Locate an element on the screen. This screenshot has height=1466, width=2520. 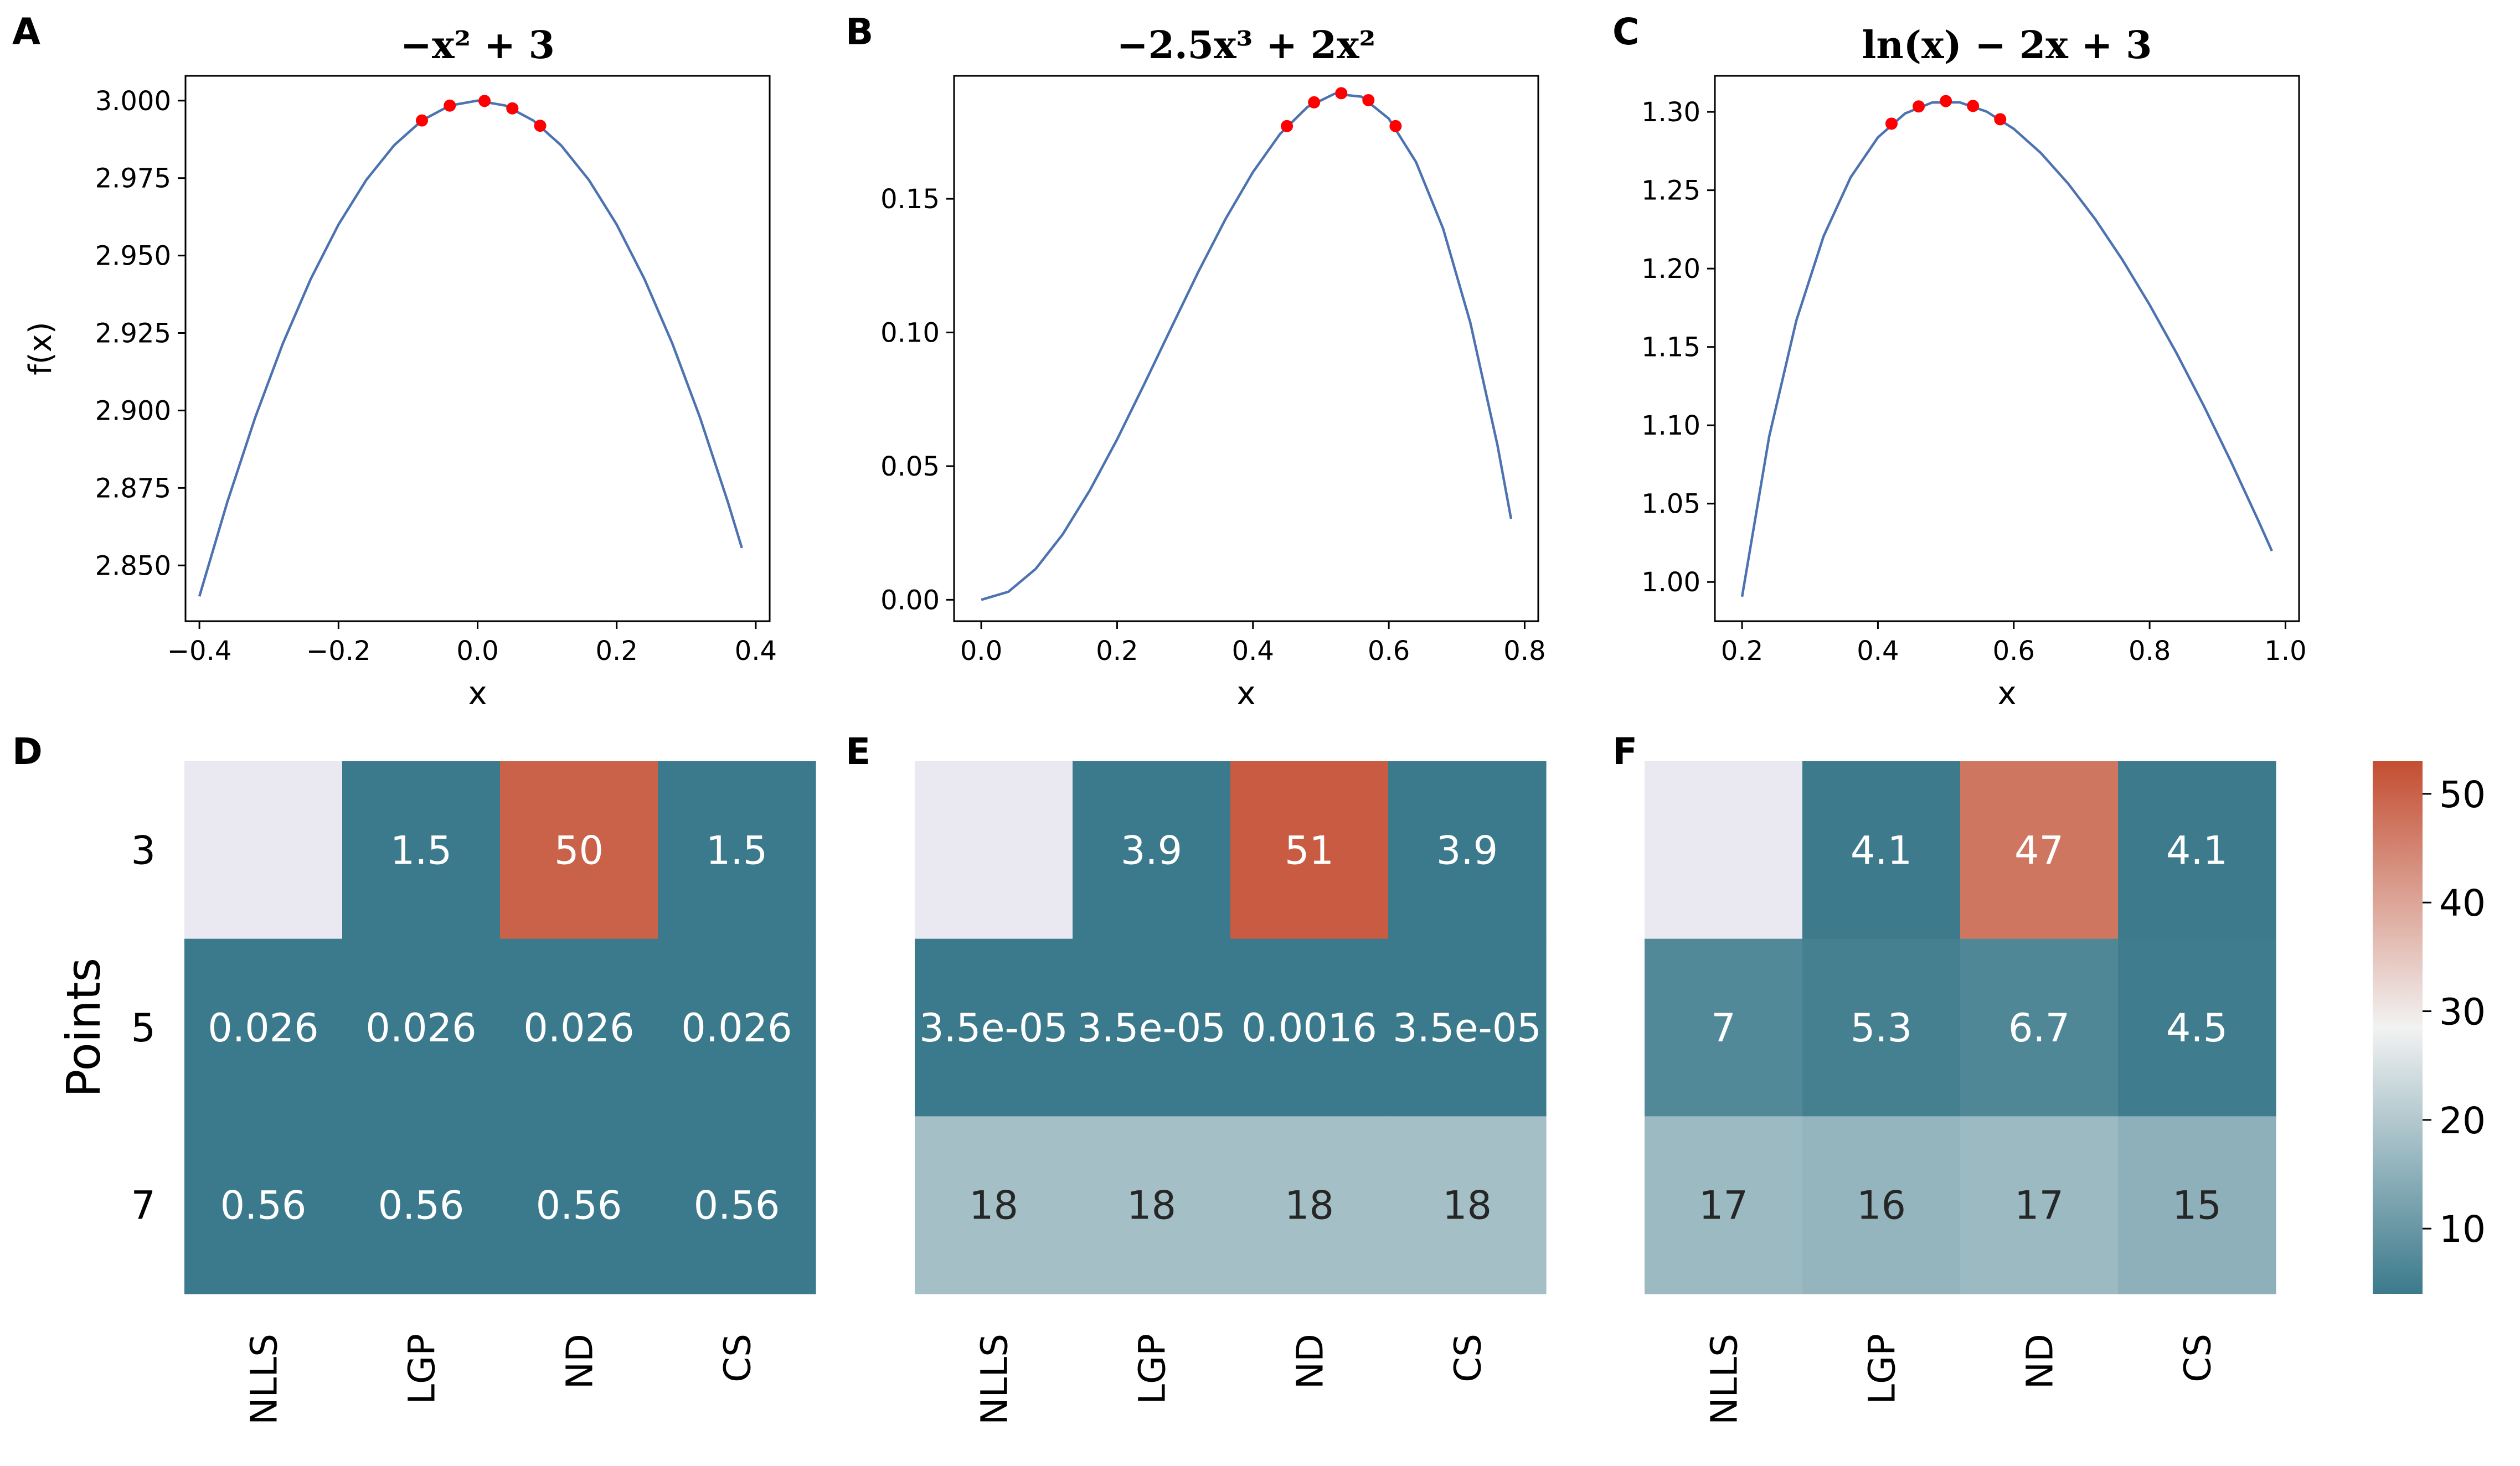
cell-value-label: 3.9 is located at coordinates (1467, 850).